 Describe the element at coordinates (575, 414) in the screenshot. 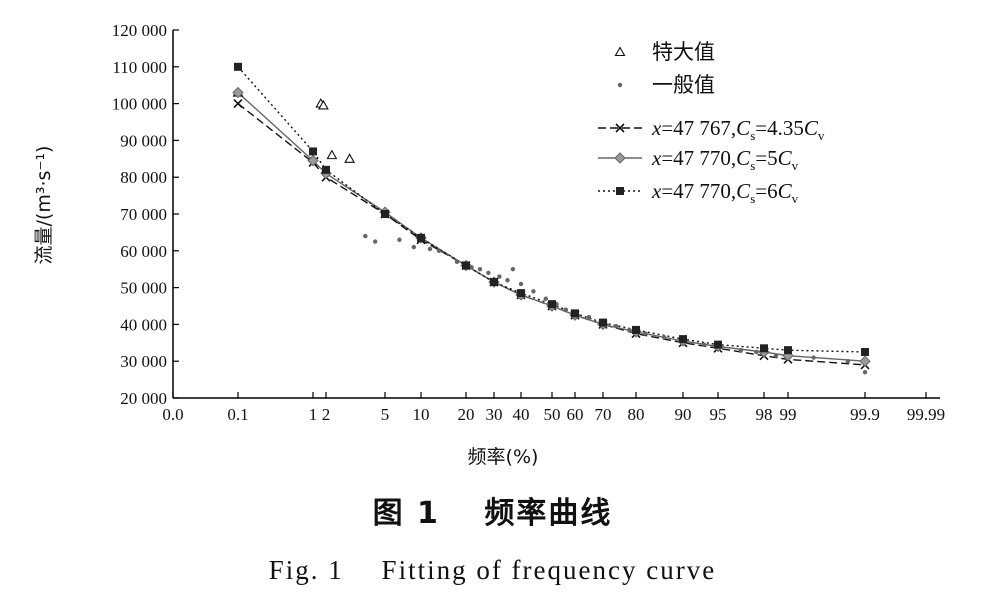

I see `x-tick-label: 60` at that location.